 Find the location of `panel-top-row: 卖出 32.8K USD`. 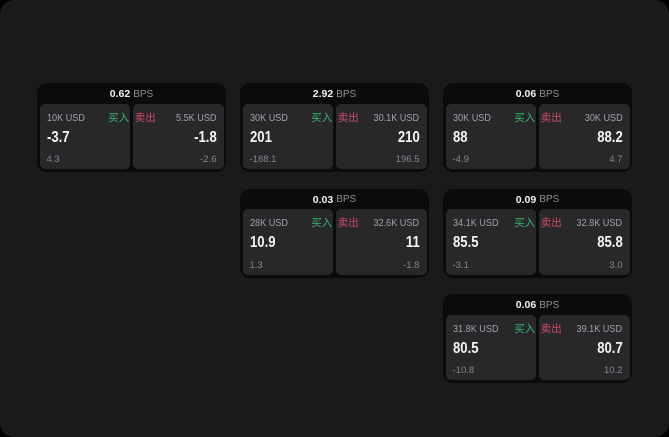

panel-top-row: 卖出 32.8K USD is located at coordinates (582, 223).